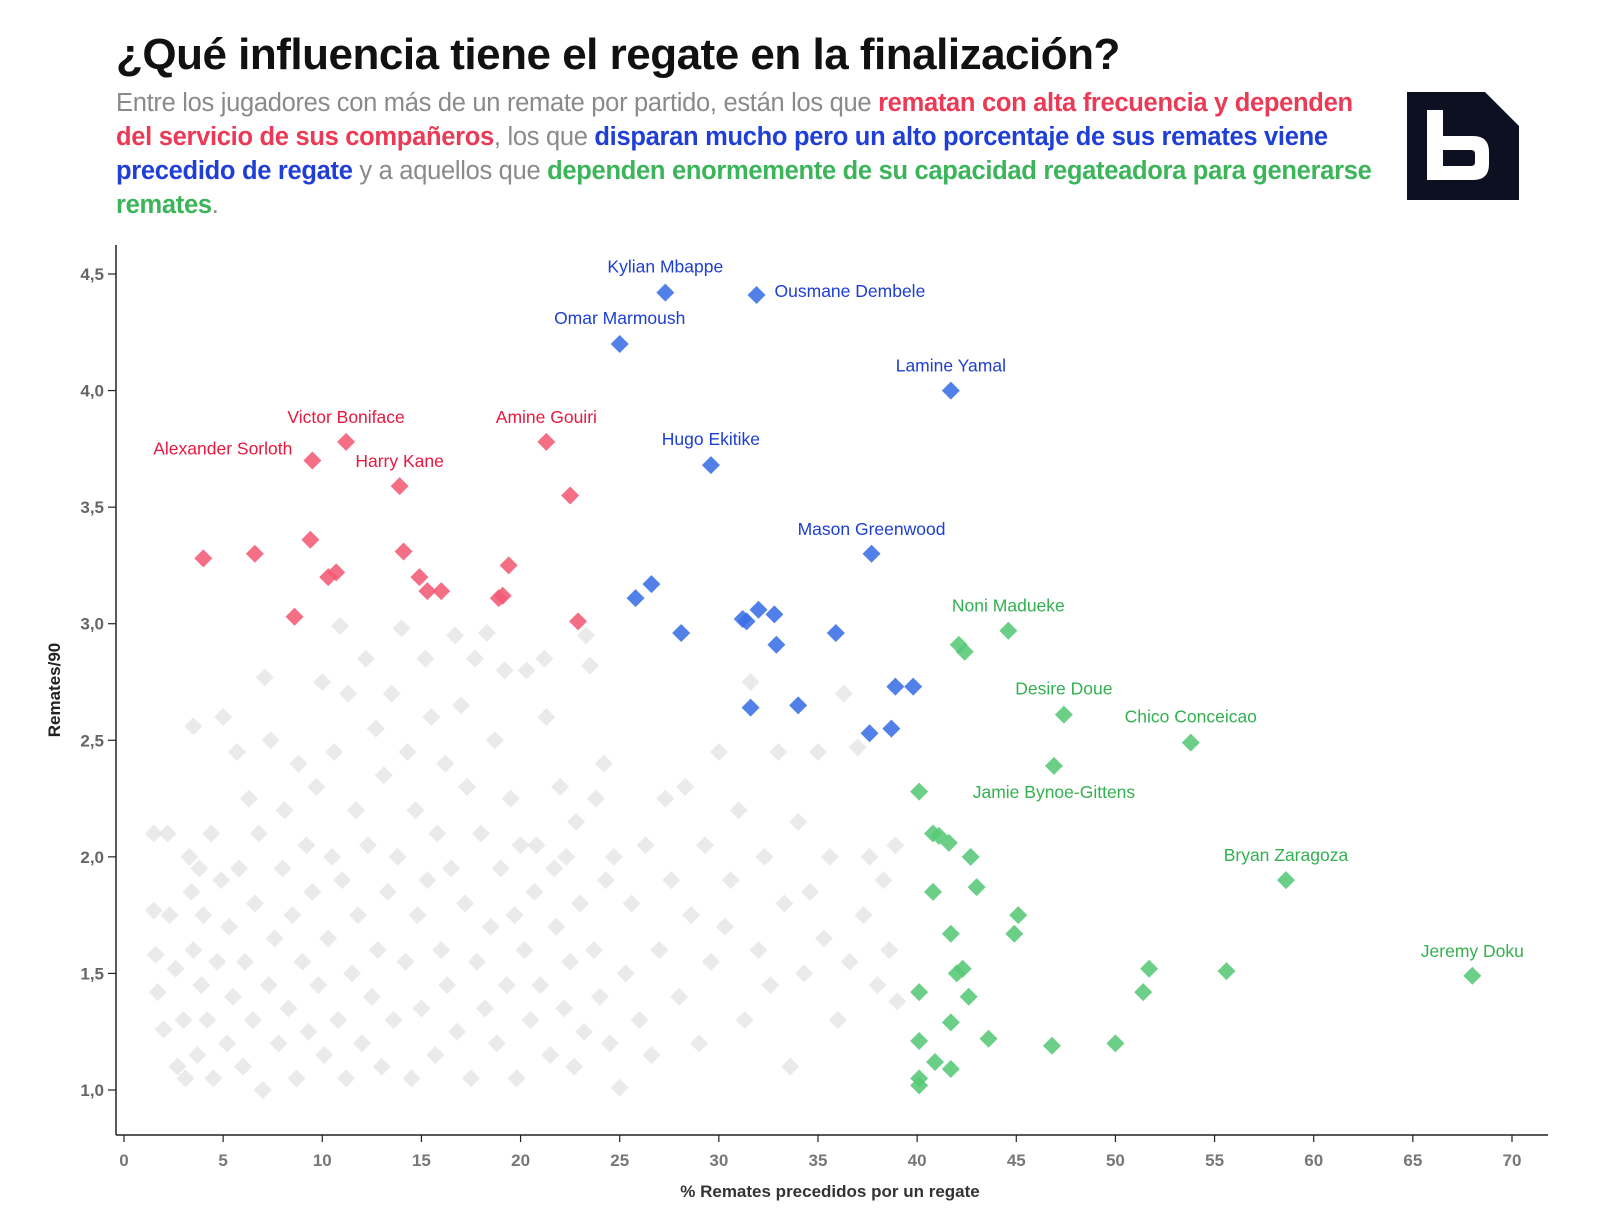  Describe the element at coordinates (421, 1160) in the screenshot. I see `x-tick-label: 15` at that location.